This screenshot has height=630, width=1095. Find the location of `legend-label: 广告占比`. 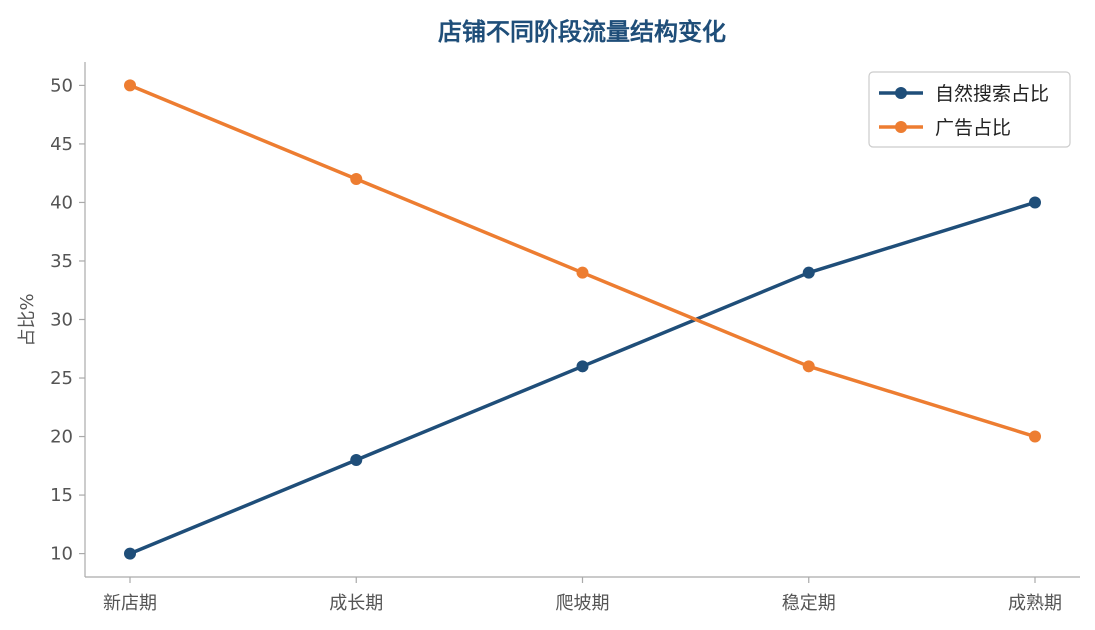

legend-label: 广告占比 is located at coordinates (973, 128).